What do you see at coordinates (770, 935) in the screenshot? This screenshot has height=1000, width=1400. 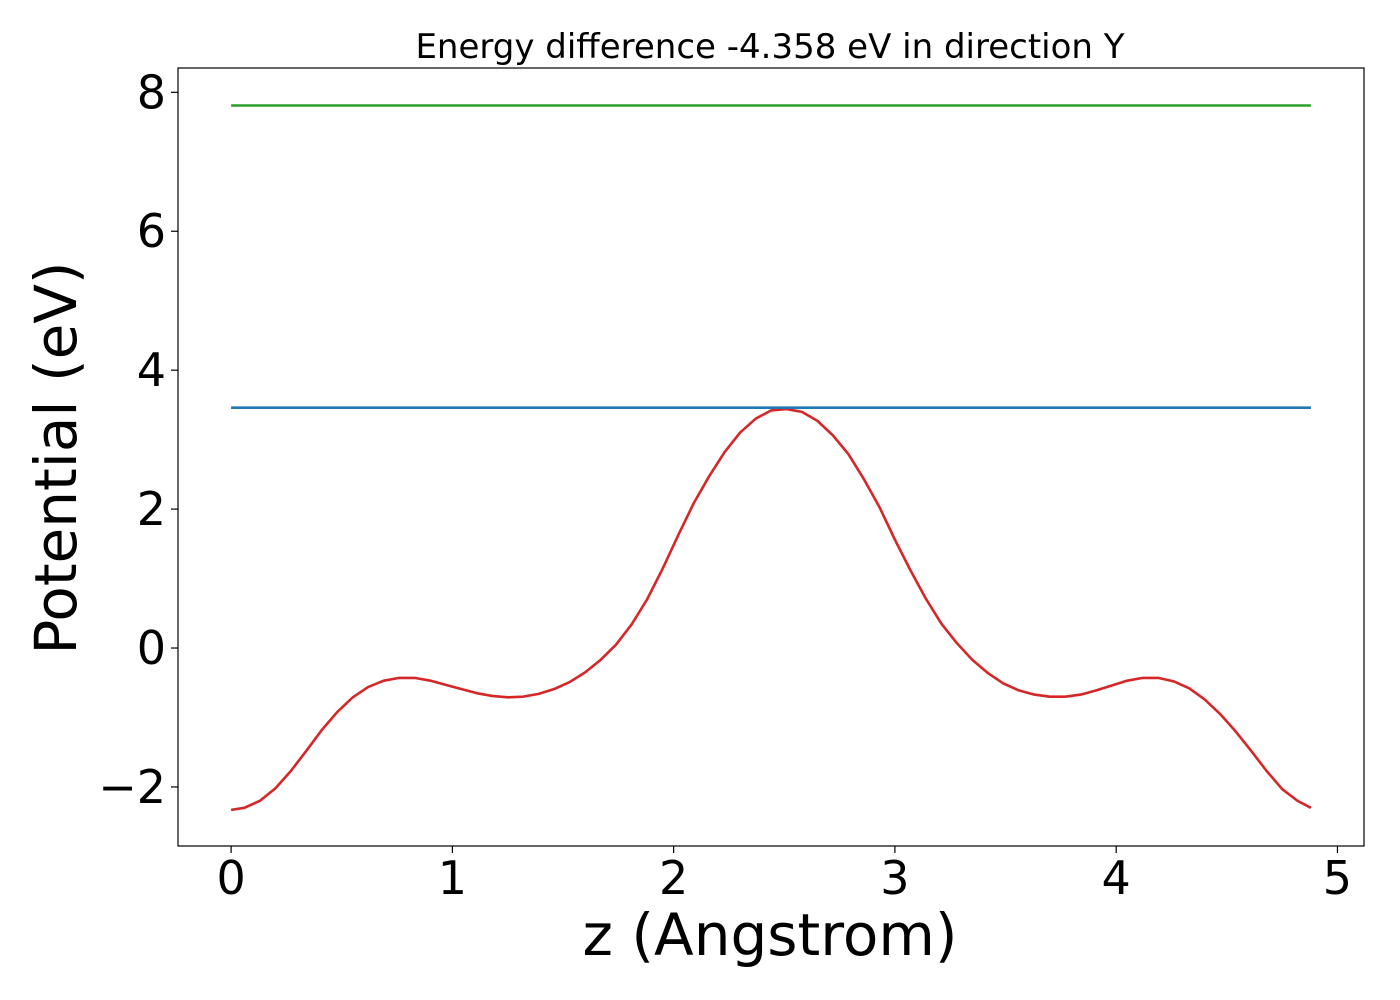 I see `x-axis-label: z (Angstrom)` at bounding box center [770, 935].